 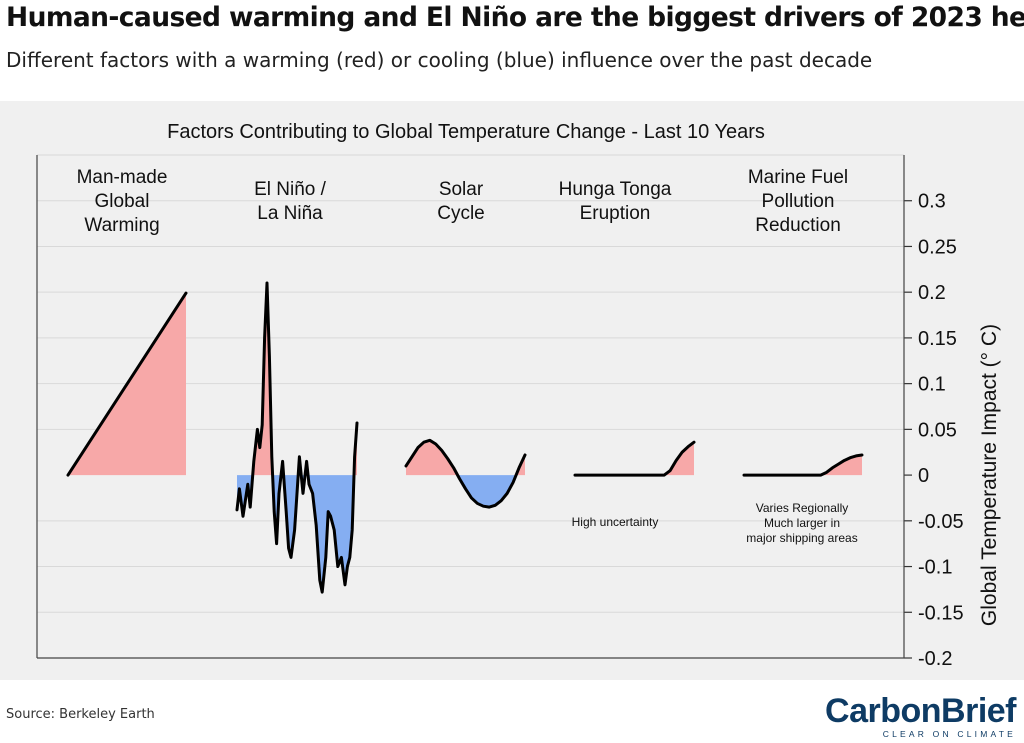 What do you see at coordinates (465, 473) in the screenshot?
I see `solar-cycle-line` at bounding box center [465, 473].